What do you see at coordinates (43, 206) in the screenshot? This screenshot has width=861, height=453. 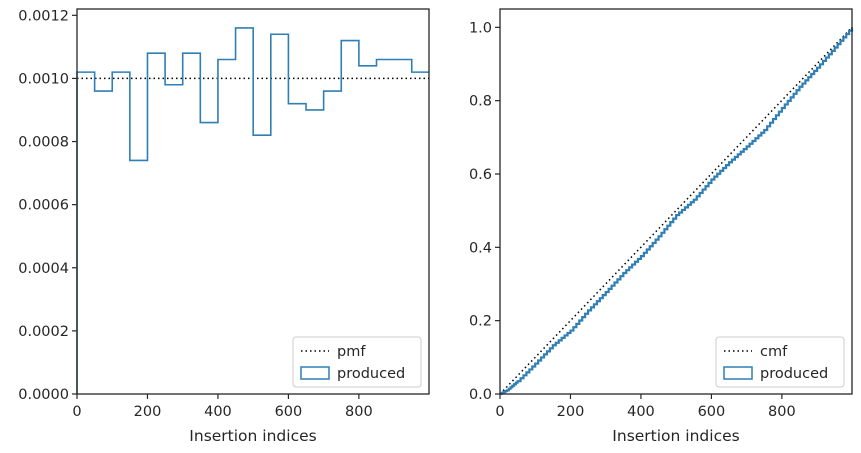 I see `y-tick-label: 0.0006` at bounding box center [43, 206].